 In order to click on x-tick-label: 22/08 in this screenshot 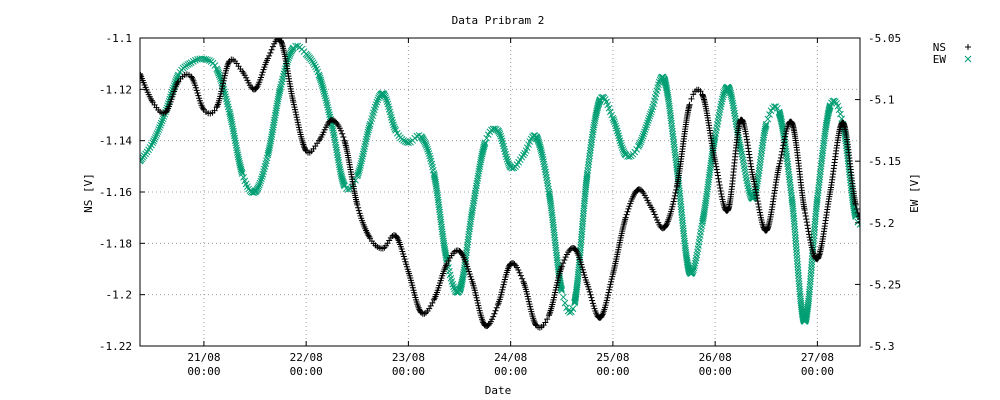, I will do `click(306, 357)`.